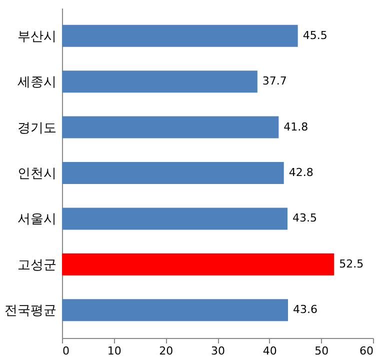 The width and height of the screenshot is (390, 362). What do you see at coordinates (315, 35) in the screenshot?
I see `data-label: 45.5` at bounding box center [315, 35].